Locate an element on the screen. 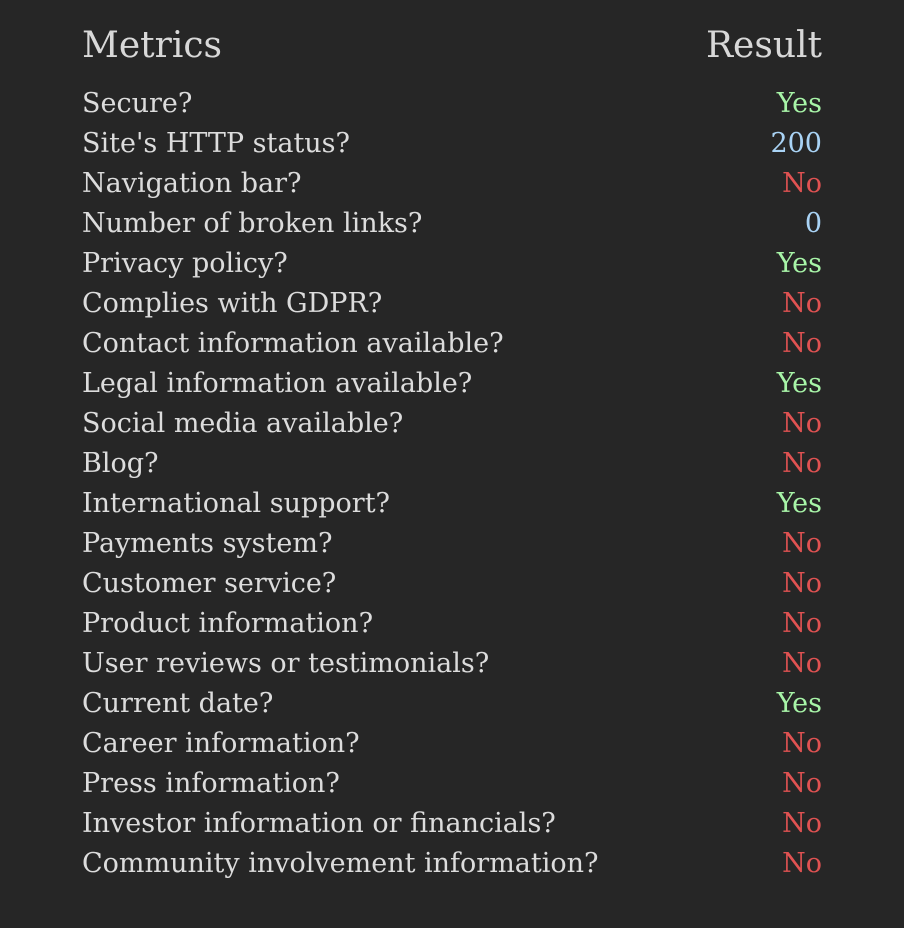 This screenshot has height=928, width=904. table-row: Blog? No is located at coordinates (452, 464).